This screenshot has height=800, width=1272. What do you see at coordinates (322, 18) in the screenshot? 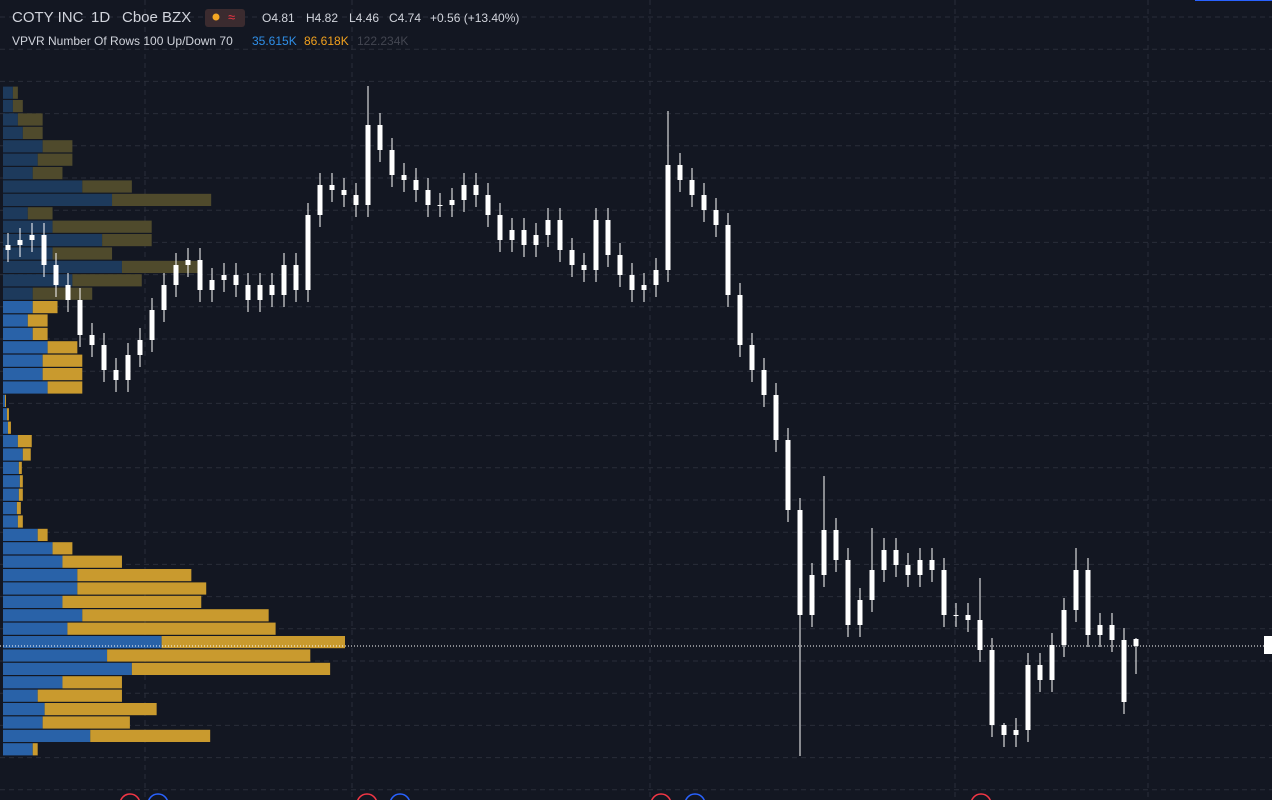
I see `high-label: H4.82` at bounding box center [322, 18].